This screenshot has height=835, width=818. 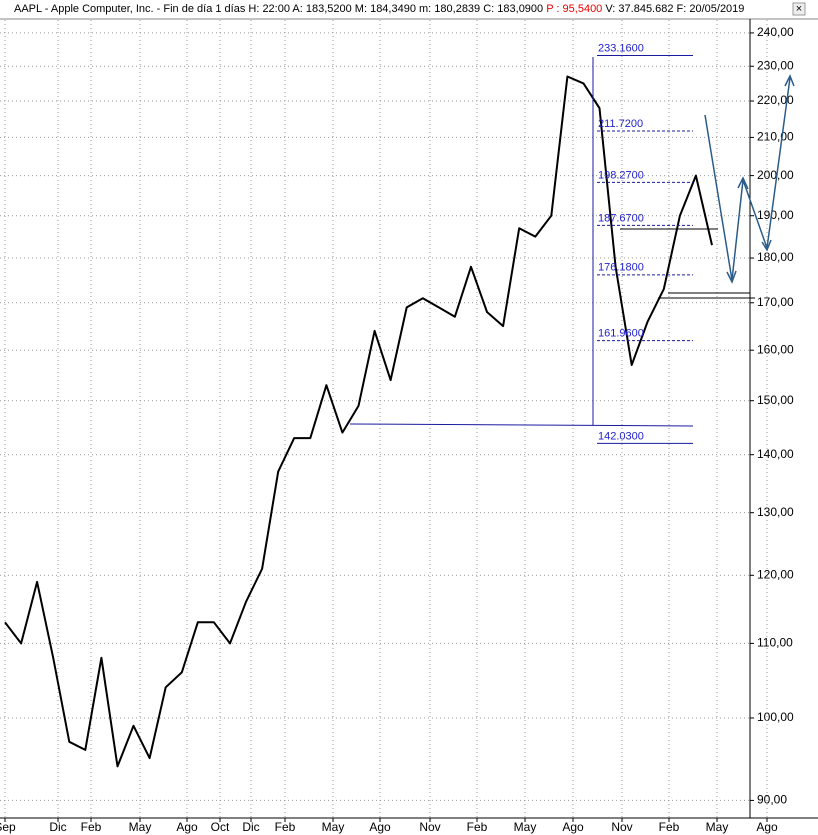 What do you see at coordinates (621, 175) in the screenshot?
I see `fib-label: 198.2700` at bounding box center [621, 175].